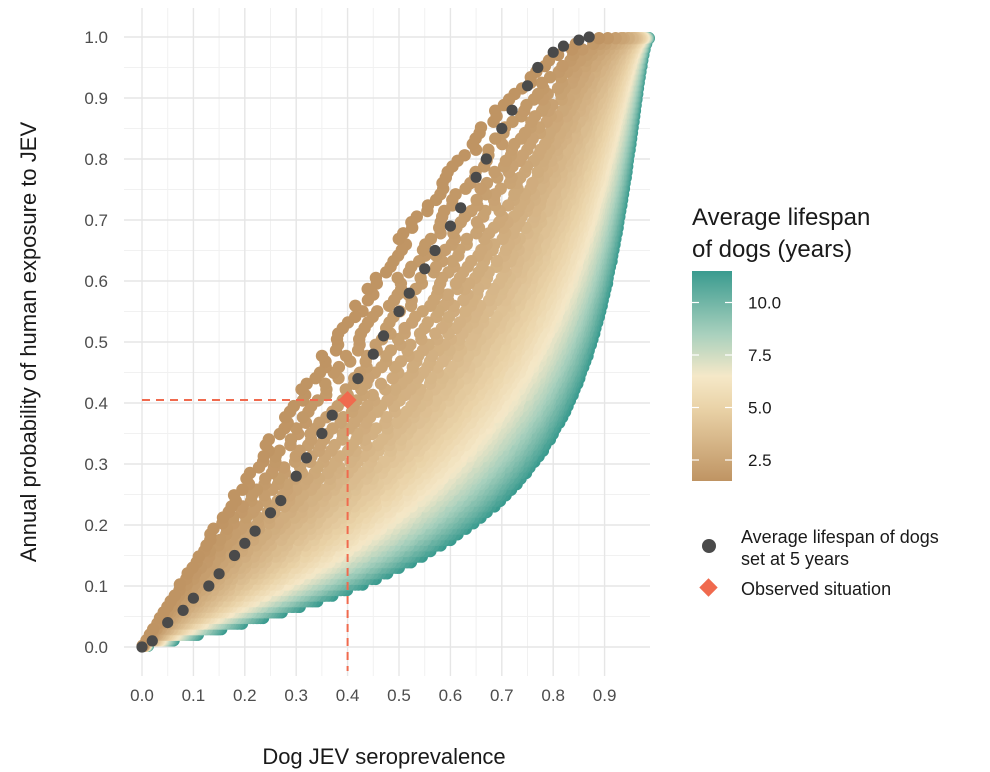 Image resolution: width=990 pixels, height=772 pixels. Describe the element at coordinates (840, 537) in the screenshot. I see `legend-label-5yr-line1: Average lifespan of dogs` at that location.